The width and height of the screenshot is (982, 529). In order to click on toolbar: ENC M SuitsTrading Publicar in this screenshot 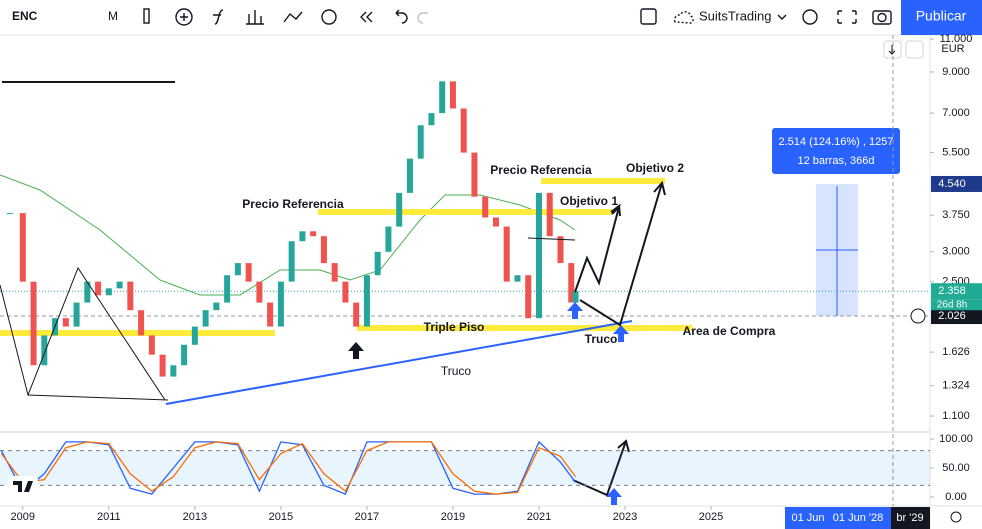, I will do `click(491, 18)`.